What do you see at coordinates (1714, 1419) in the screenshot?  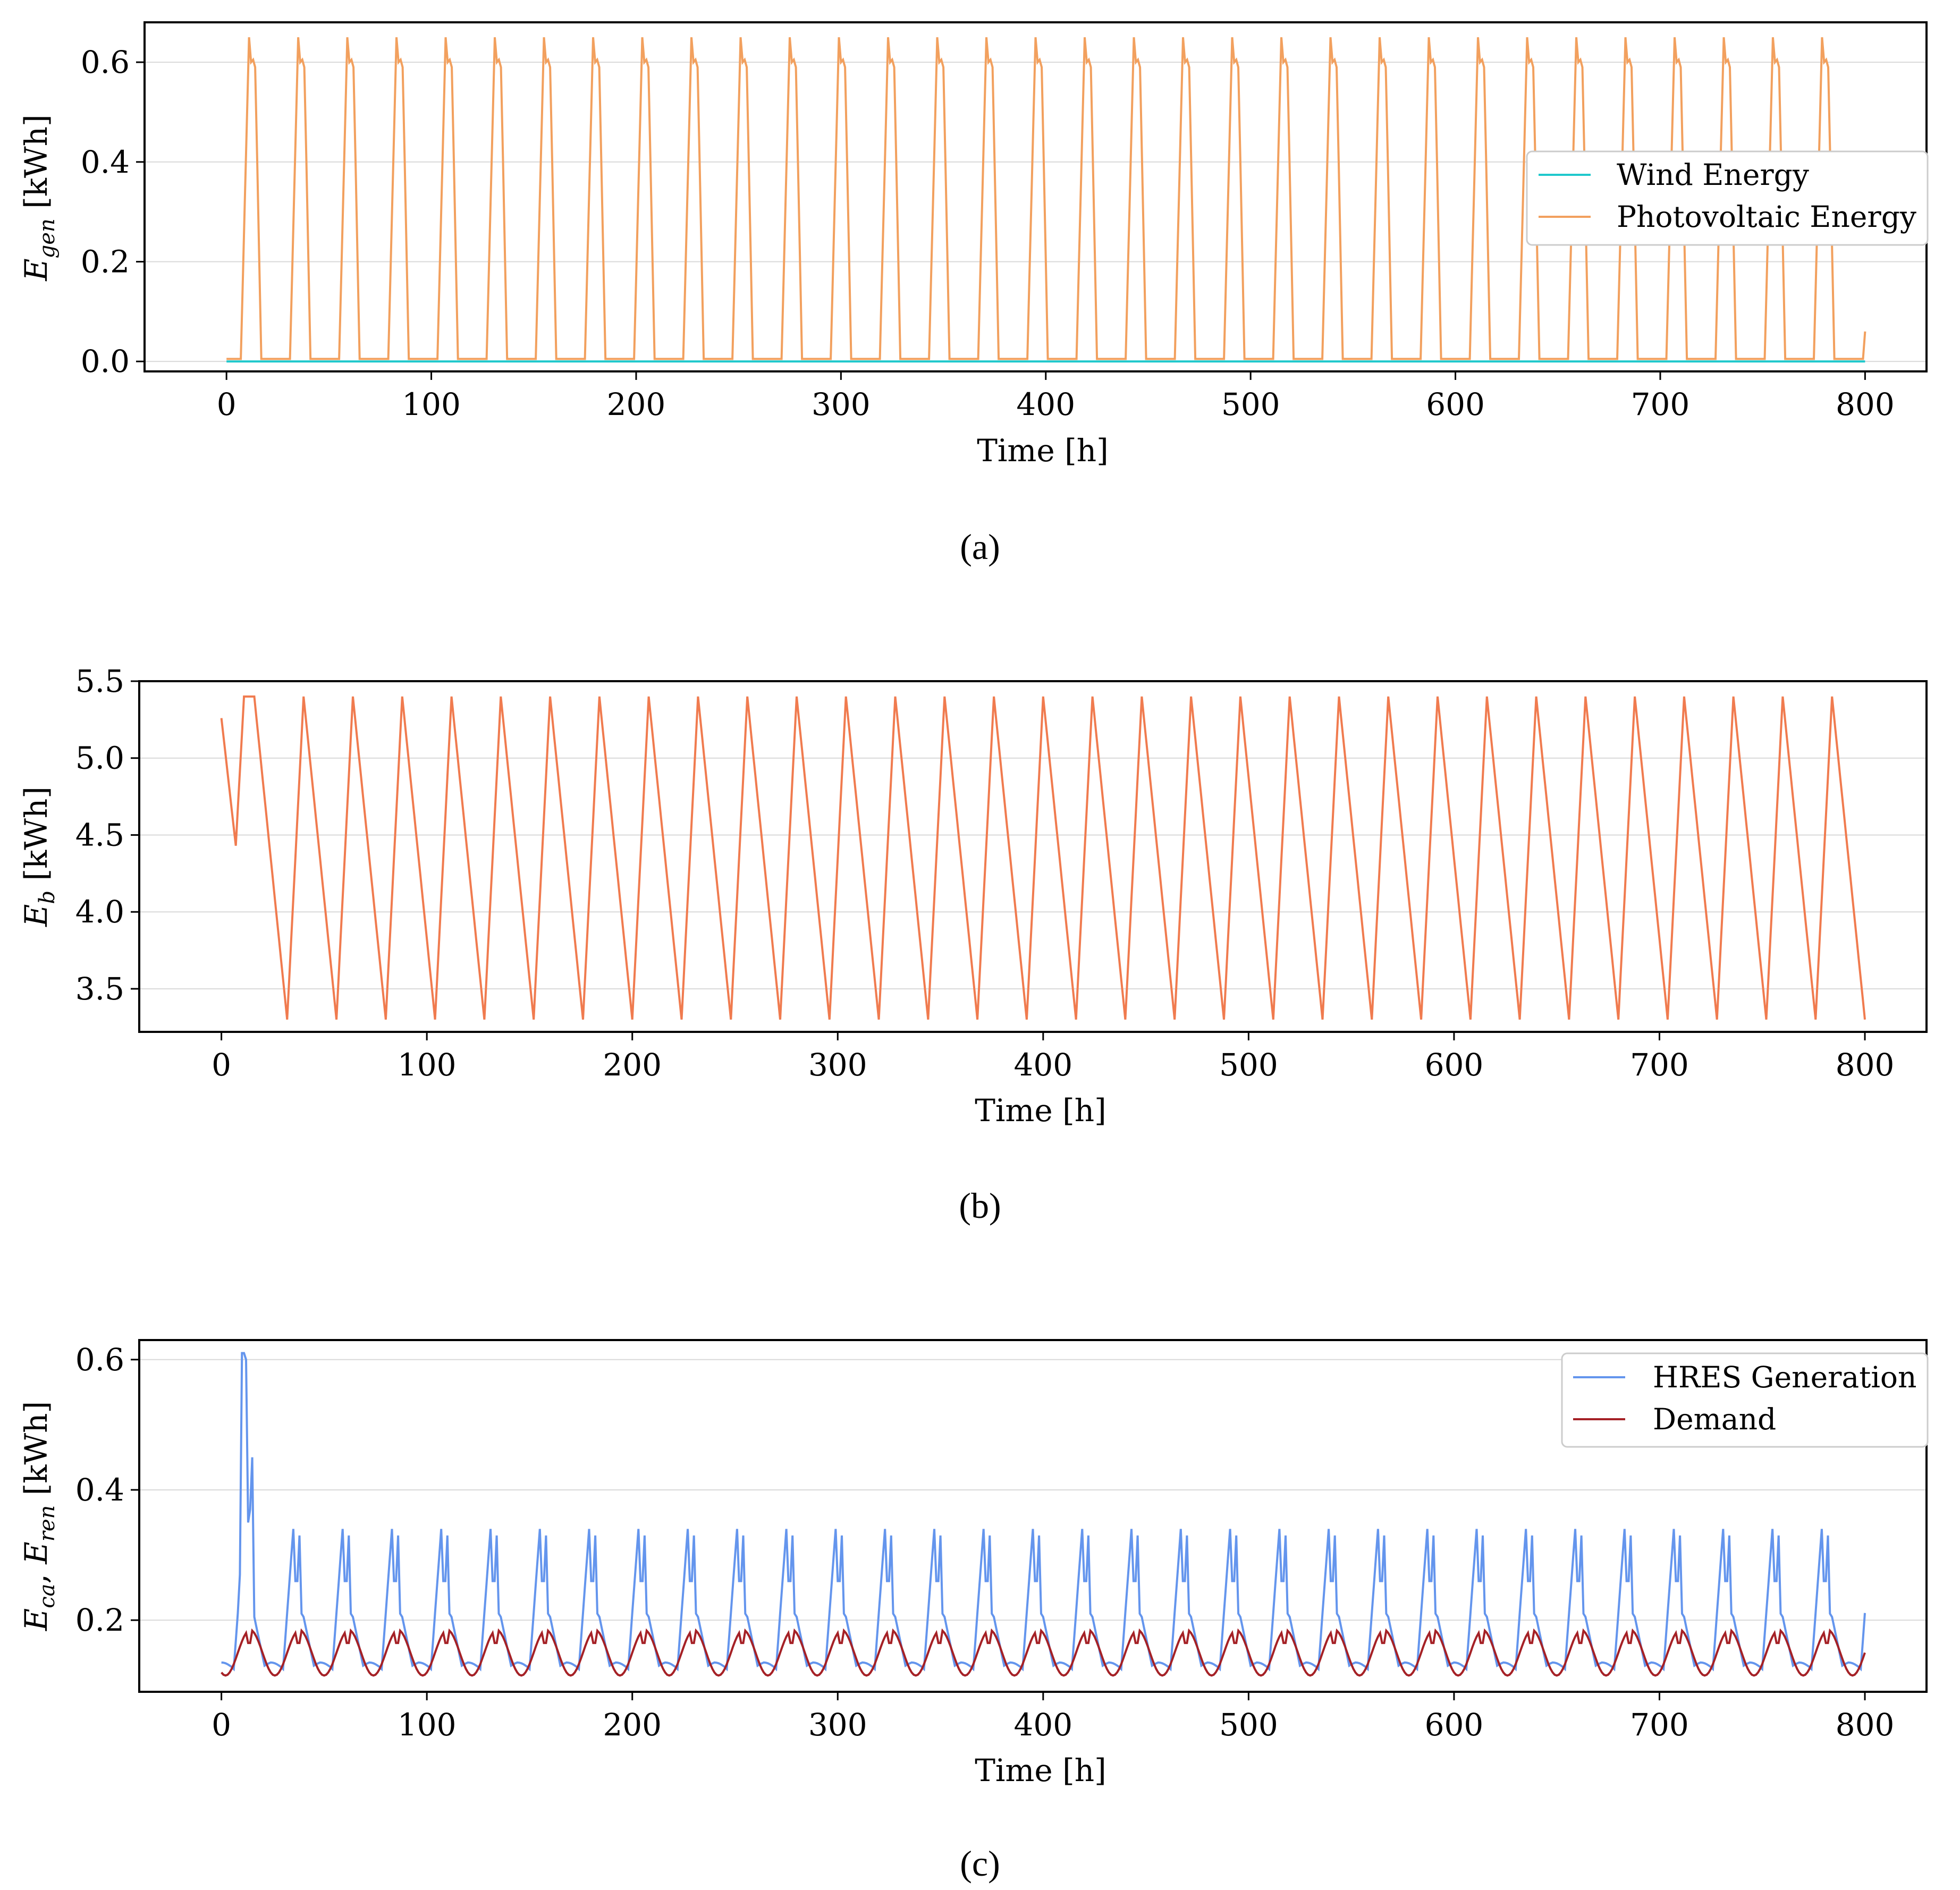 I see `legend-label-demand: Demand` at bounding box center [1714, 1419].